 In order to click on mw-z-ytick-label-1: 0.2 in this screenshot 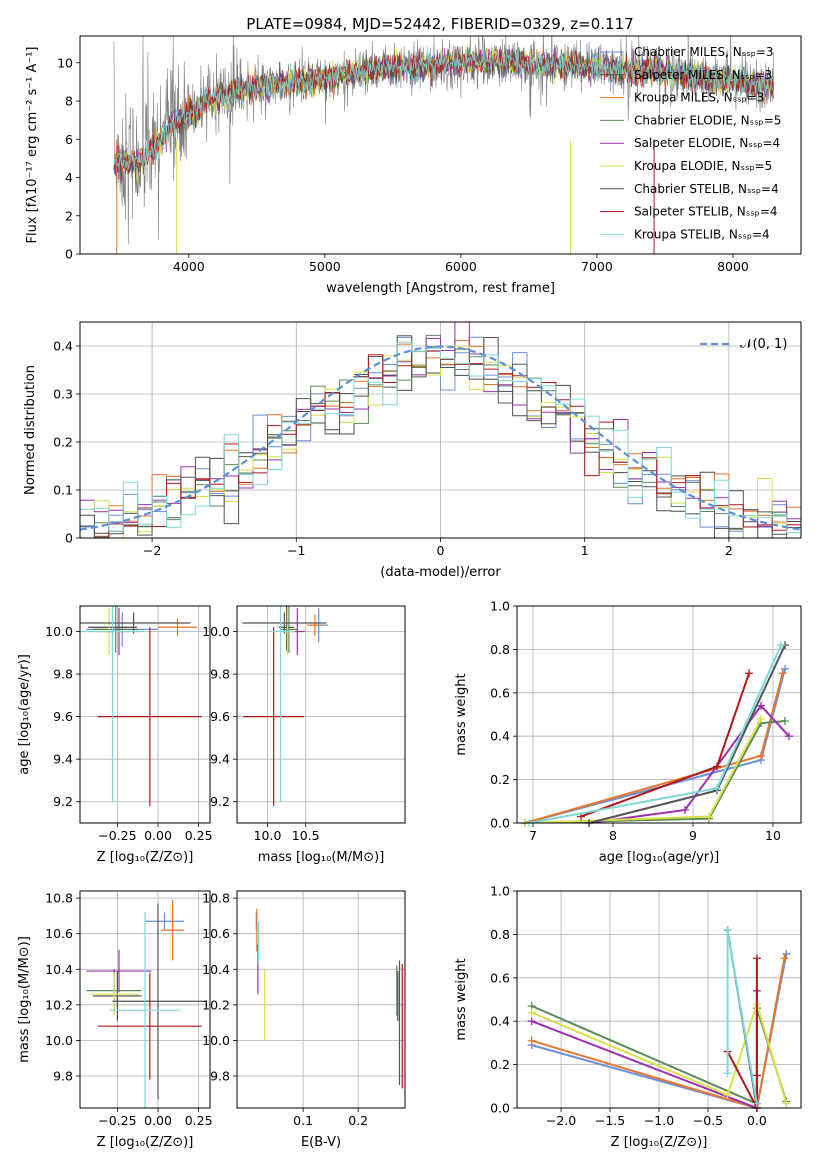, I will do `click(500, 1064)`.